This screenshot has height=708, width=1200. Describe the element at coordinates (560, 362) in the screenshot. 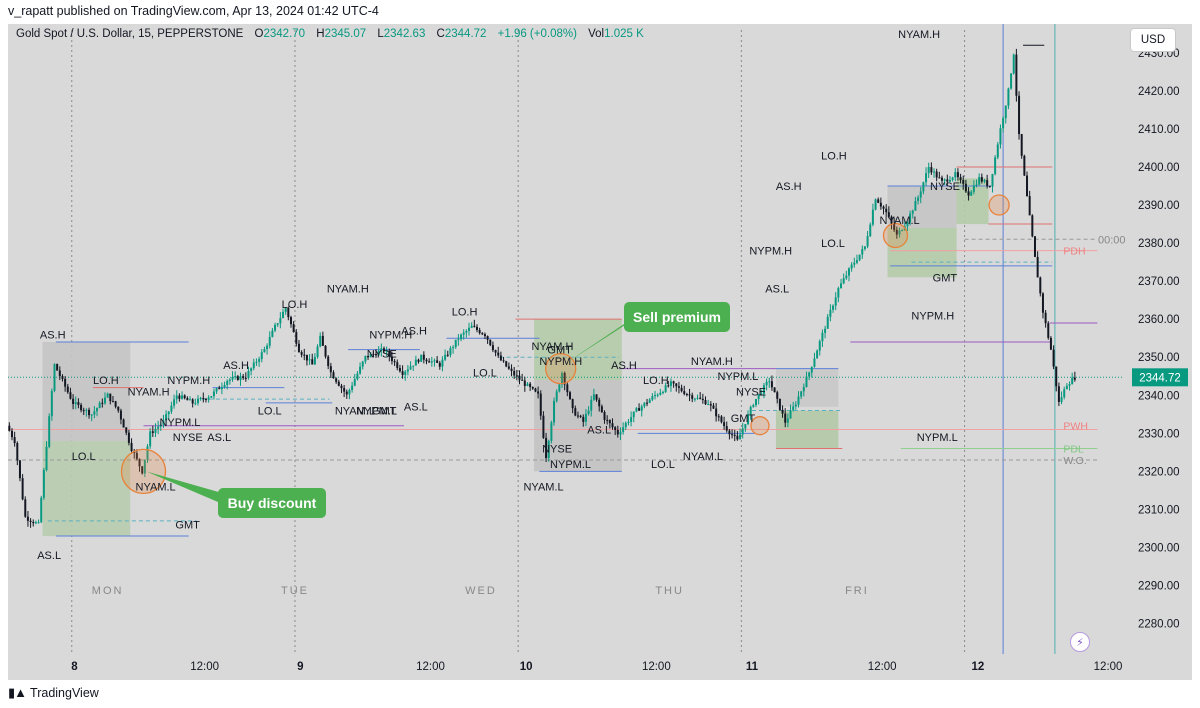

I see `session-label: NYPM.H` at that location.